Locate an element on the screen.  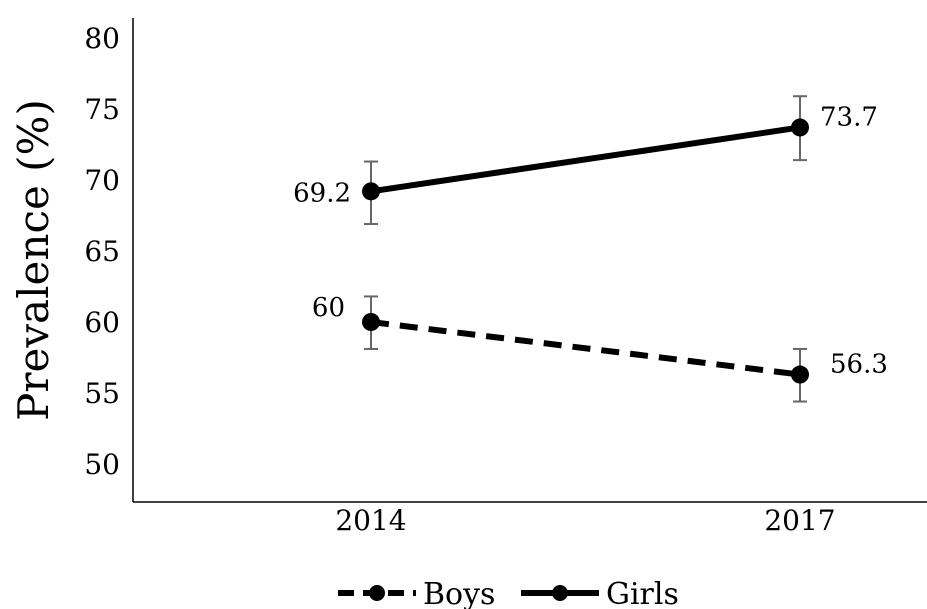
y-axis-title: Prevalence (%) is located at coordinates (33, 260).